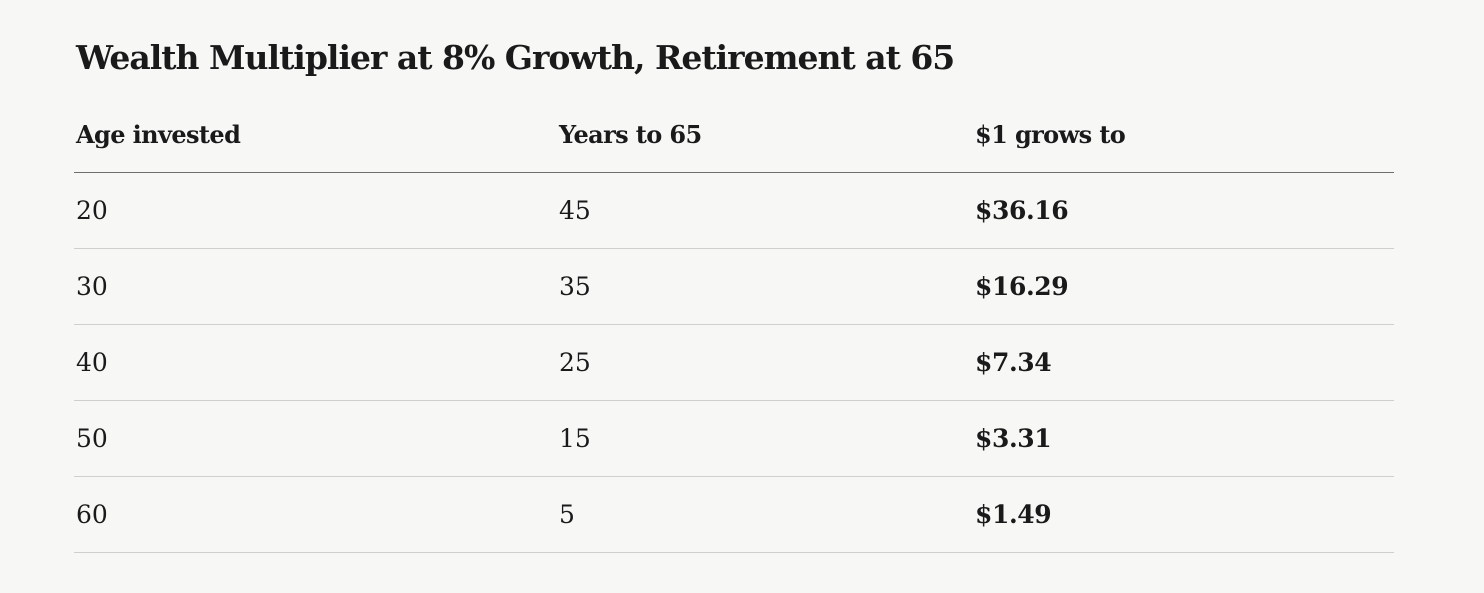 This screenshot has width=1484, height=593. What do you see at coordinates (765, 135) in the screenshot?
I see `header-years-to-65: Years to 65` at bounding box center [765, 135].